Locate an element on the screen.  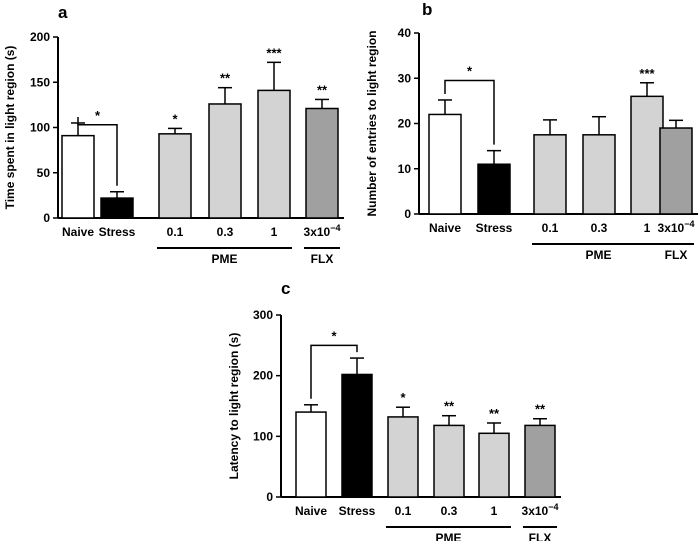
y-axis-label: Number of entries to light region is located at coordinates (372, 123).